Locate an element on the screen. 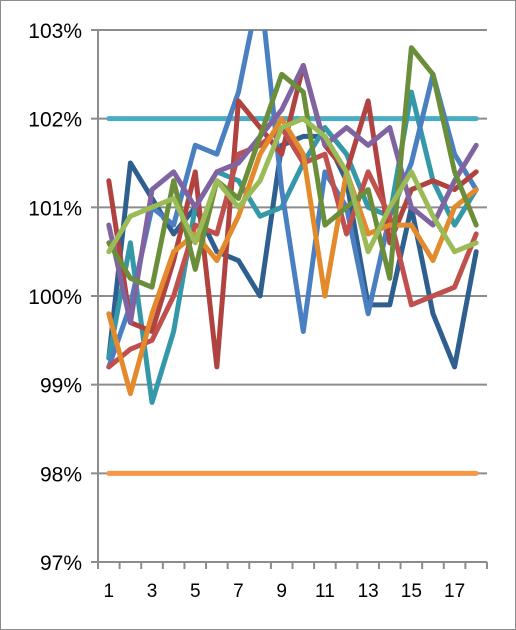  y-tick-label: 101% is located at coordinates (55, 208).